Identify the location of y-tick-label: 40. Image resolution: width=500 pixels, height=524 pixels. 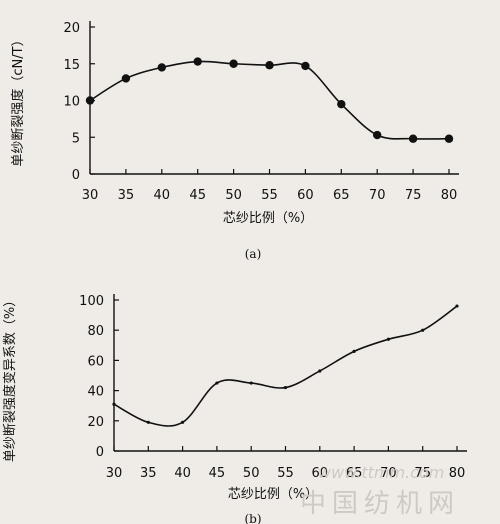
(95, 392).